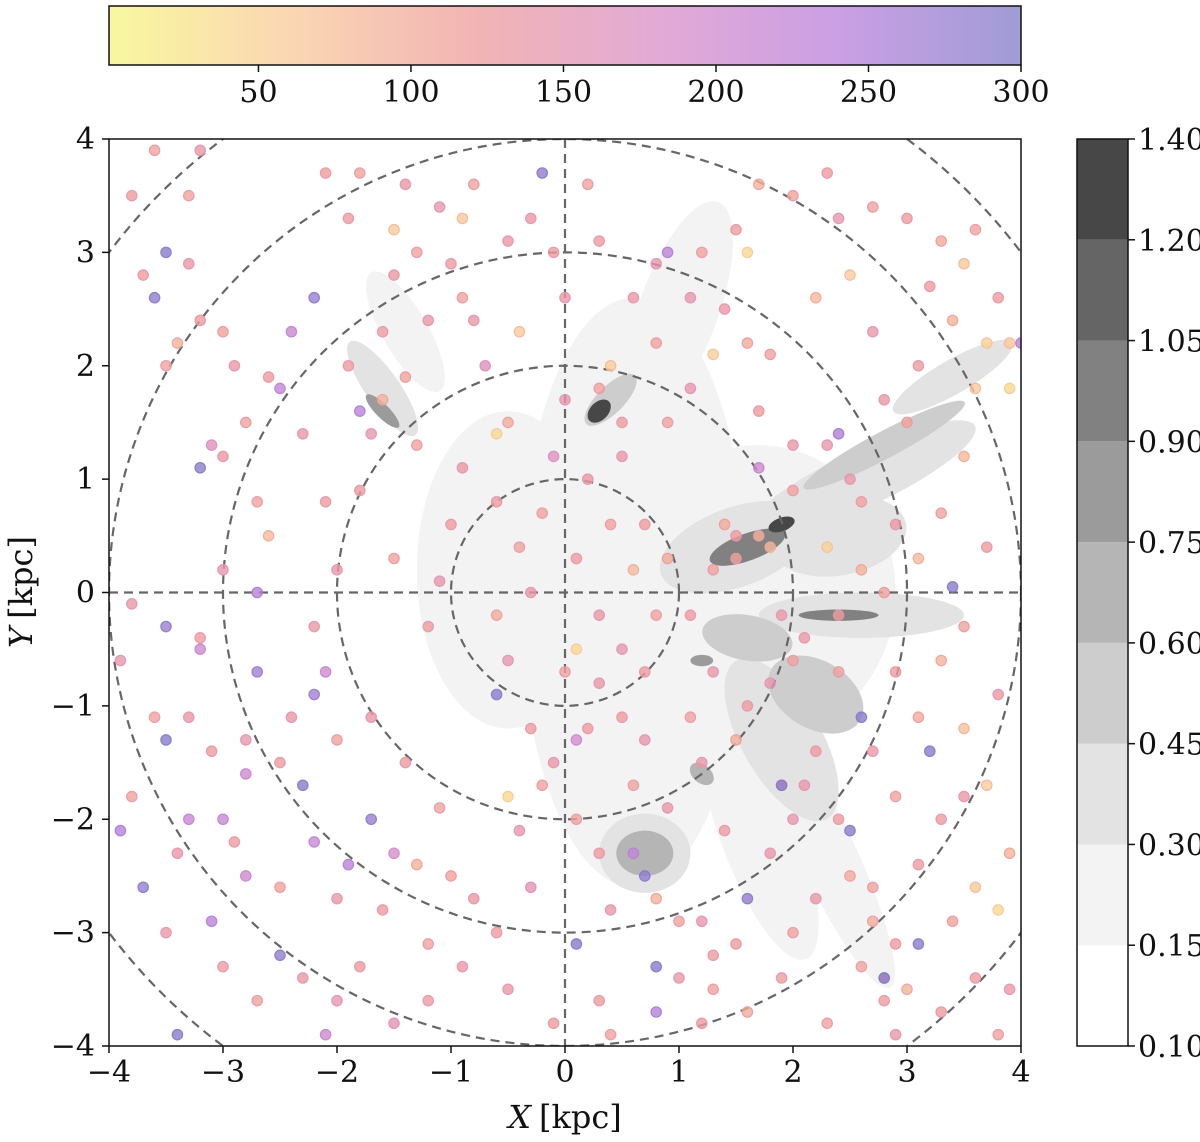 Image resolution: width=1200 pixels, height=1142 pixels. What do you see at coordinates (715, 92) in the screenshot?
I see `scatter-colorbar-tick-label: 200` at bounding box center [715, 92].